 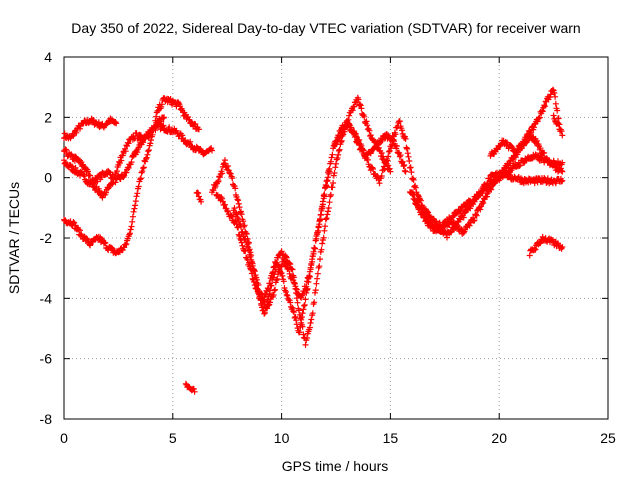 What do you see at coordinates (173, 438) in the screenshot?
I see `x-tick-label: 5` at bounding box center [173, 438].